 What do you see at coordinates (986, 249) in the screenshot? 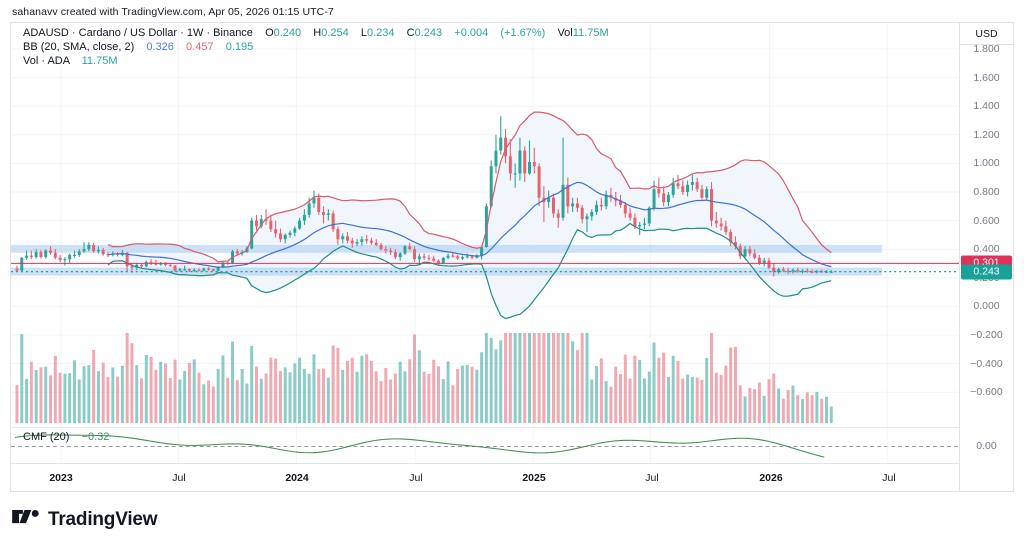
I see `price-tick: 0.400` at bounding box center [986, 249].